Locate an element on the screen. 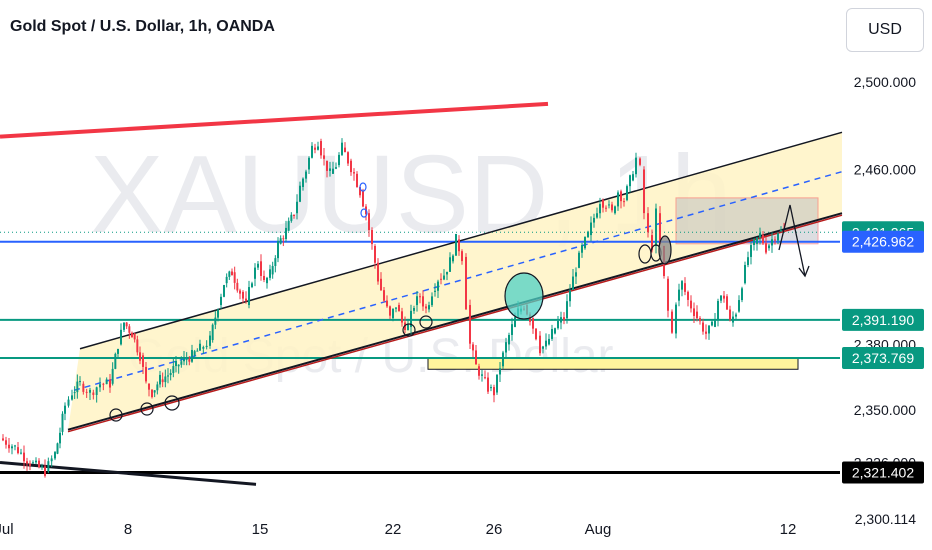 This screenshot has height=550, width=932. currency-button: USD is located at coordinates (885, 30).